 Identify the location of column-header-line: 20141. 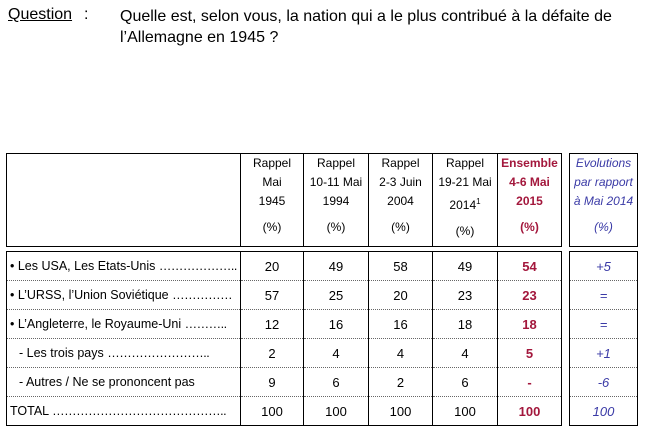
(465, 203).